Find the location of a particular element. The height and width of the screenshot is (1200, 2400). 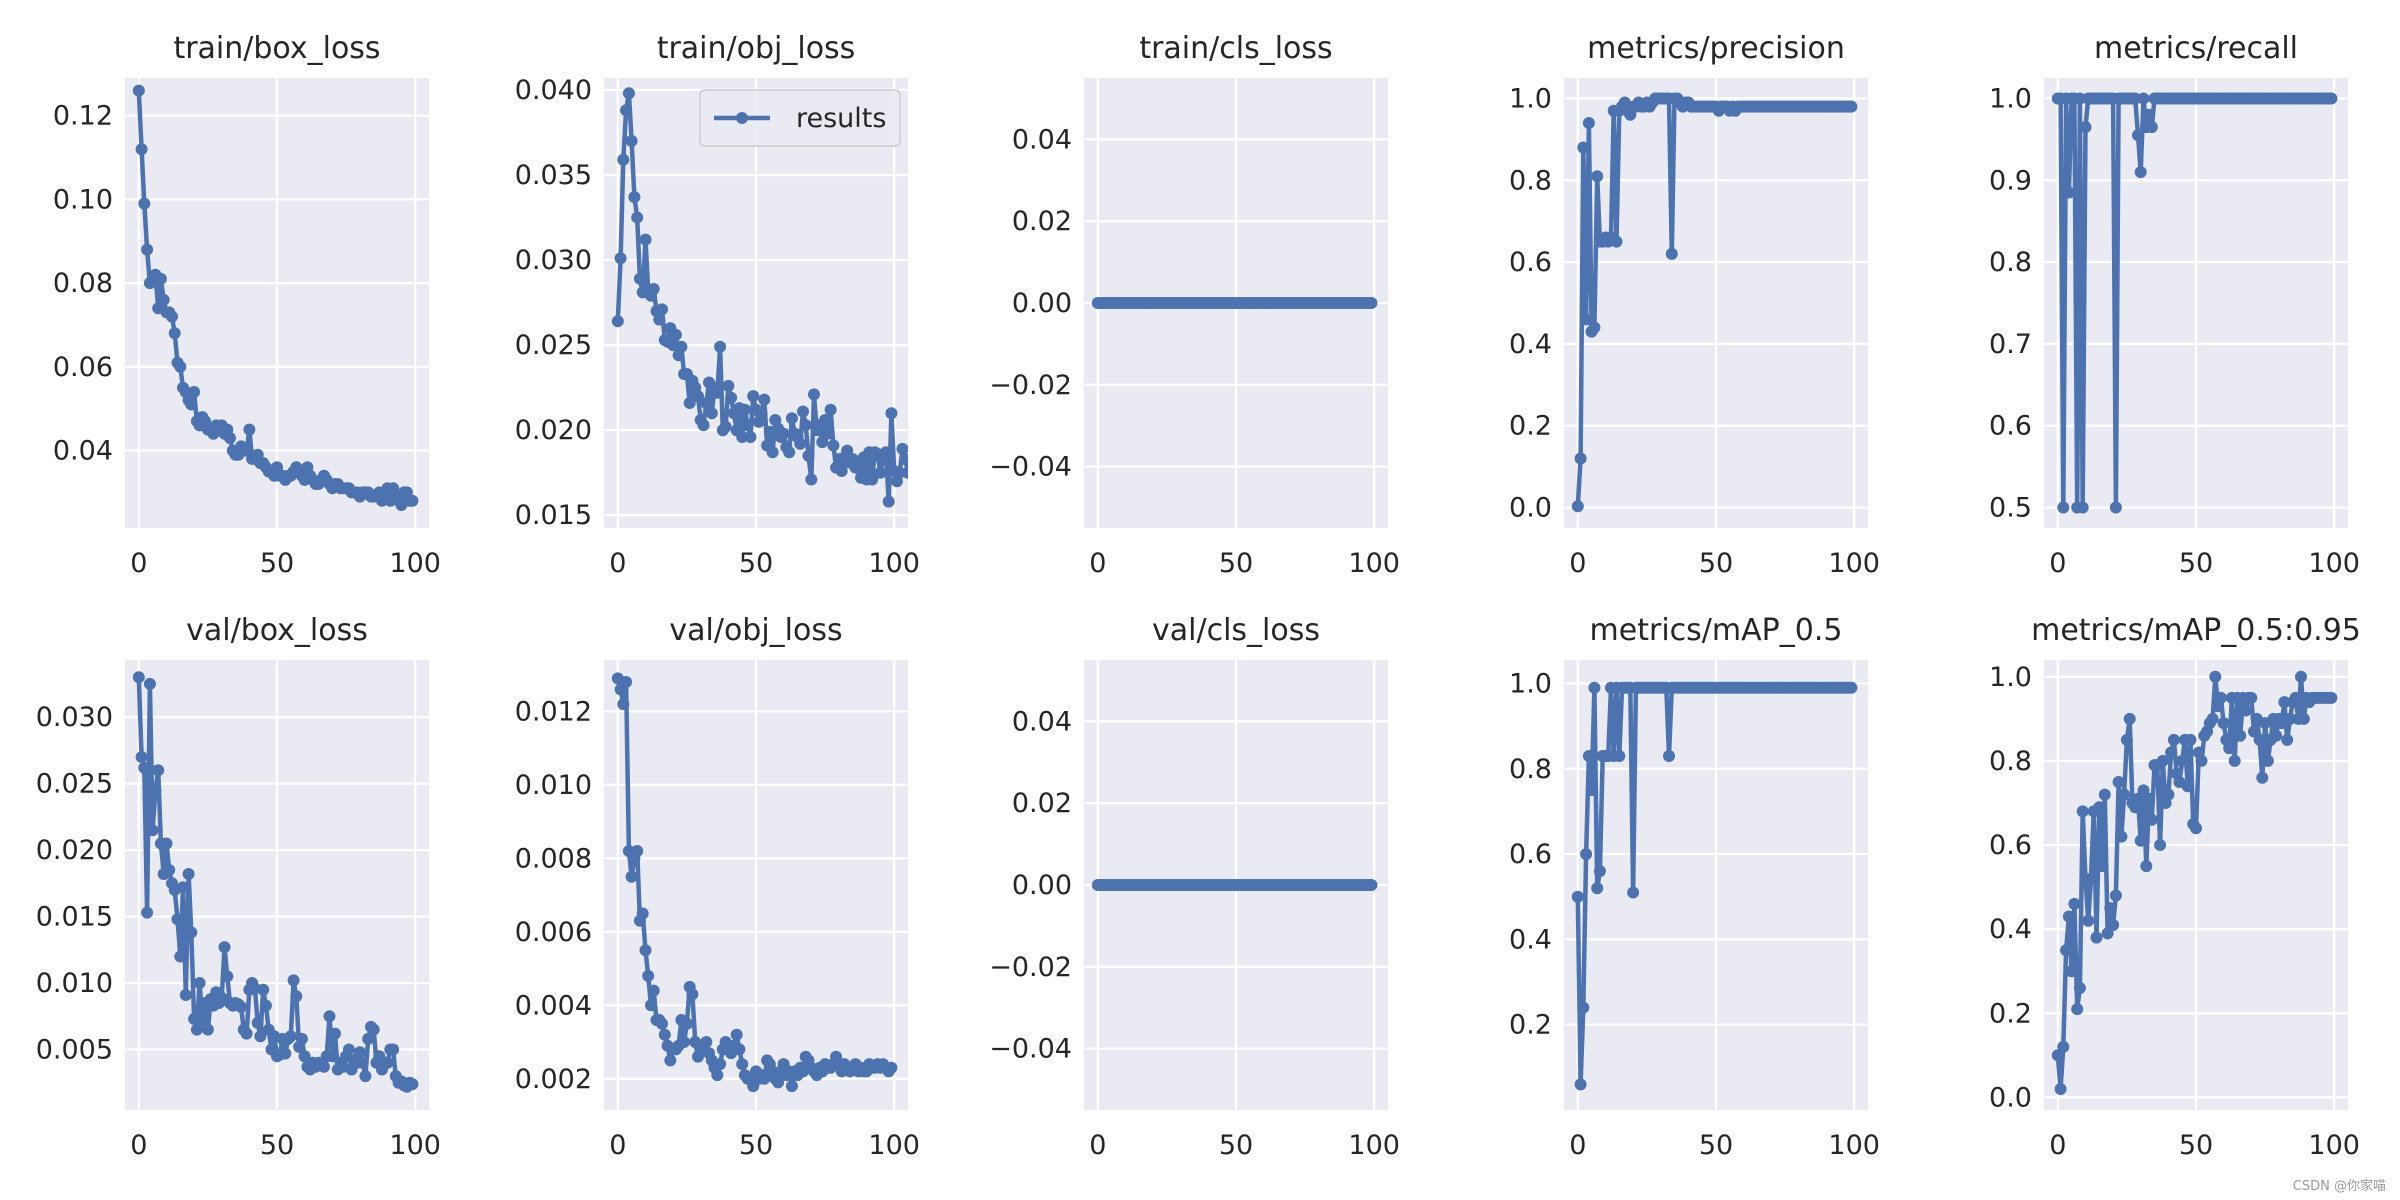

y-tick-label: 0.02 is located at coordinates (1042, 221).